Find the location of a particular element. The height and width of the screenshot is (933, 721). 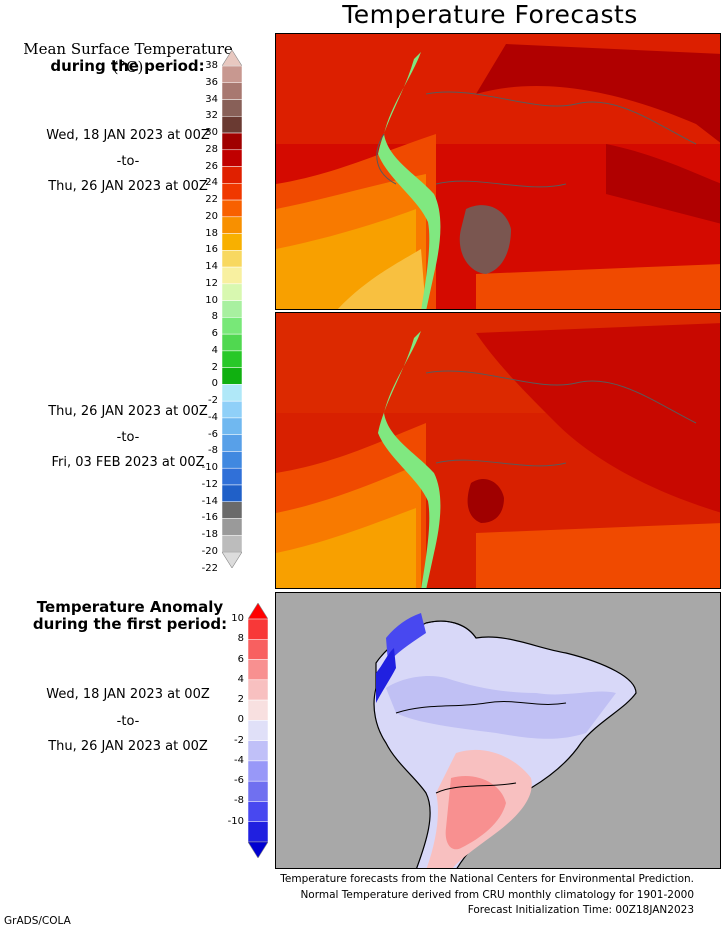

colorbar-tick-label: 26 is located at coordinates (211, 166).